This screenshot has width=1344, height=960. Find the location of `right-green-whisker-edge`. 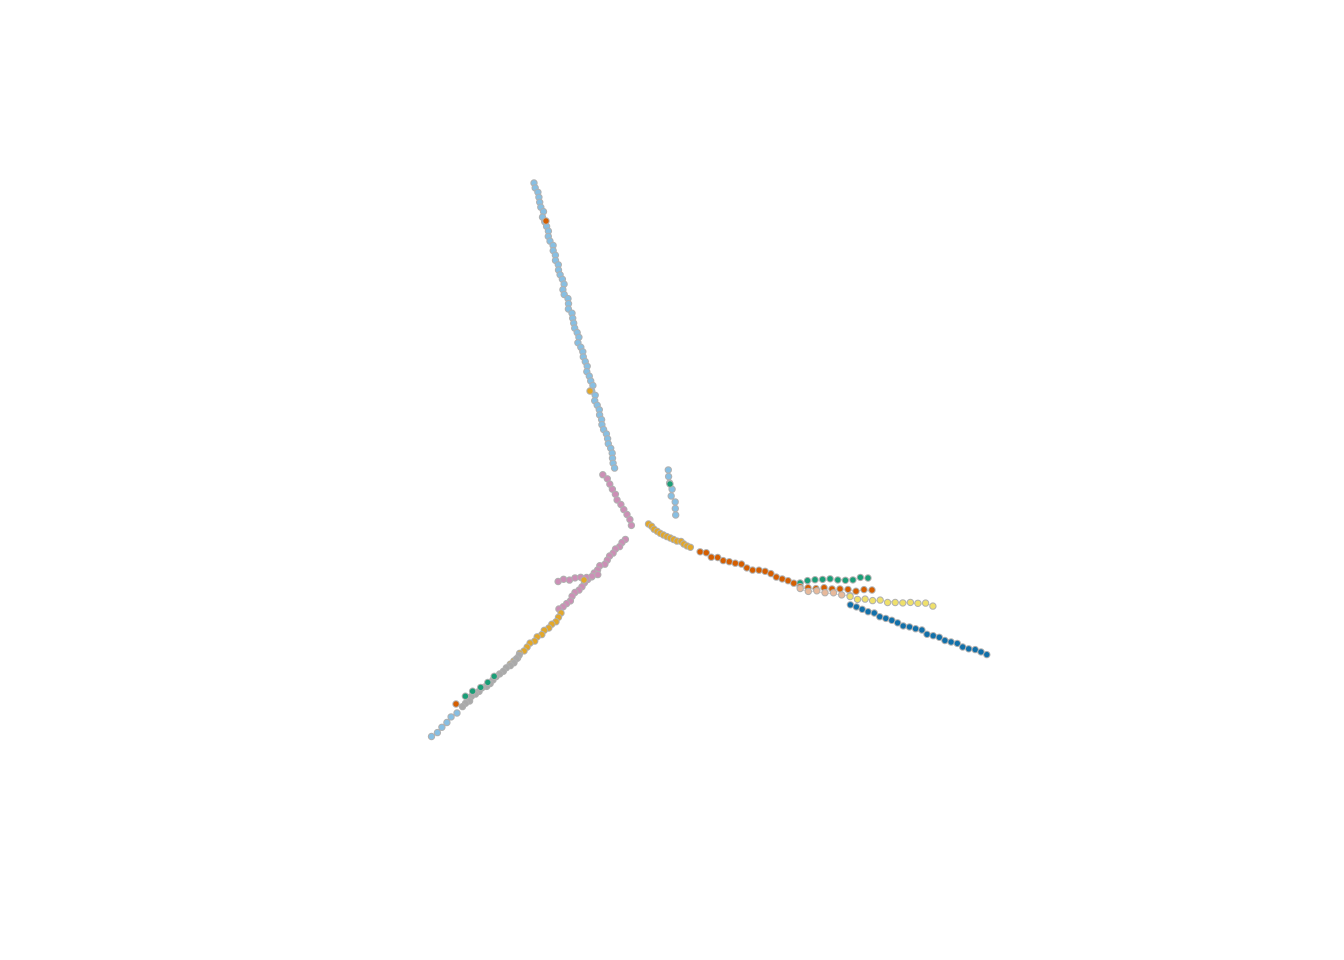

right-green-whisker-edge is located at coordinates (834, 580).